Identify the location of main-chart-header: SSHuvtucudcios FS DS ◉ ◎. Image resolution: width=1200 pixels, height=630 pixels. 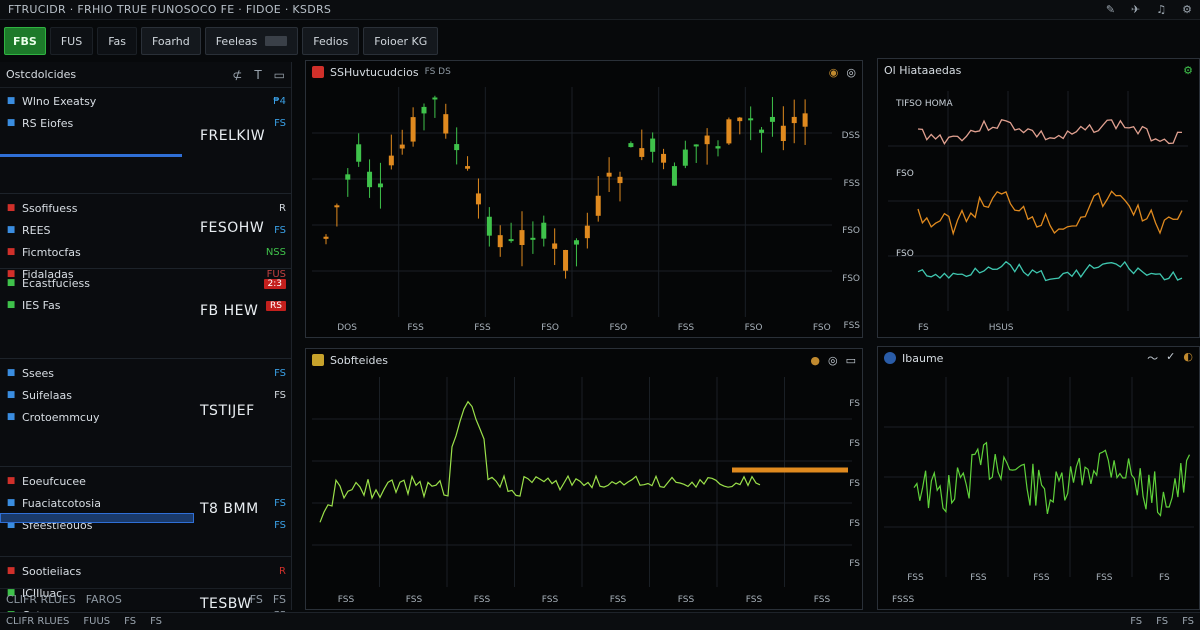
(584, 72).